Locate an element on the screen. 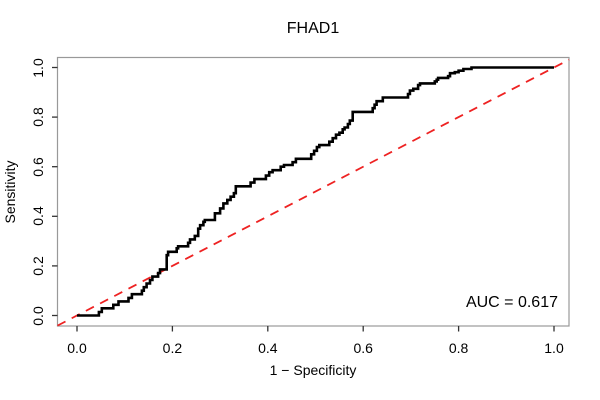 Image resolution: width=600 pixels, height=400 pixels. x-axis-title: 1 − Specificity is located at coordinates (313, 370).